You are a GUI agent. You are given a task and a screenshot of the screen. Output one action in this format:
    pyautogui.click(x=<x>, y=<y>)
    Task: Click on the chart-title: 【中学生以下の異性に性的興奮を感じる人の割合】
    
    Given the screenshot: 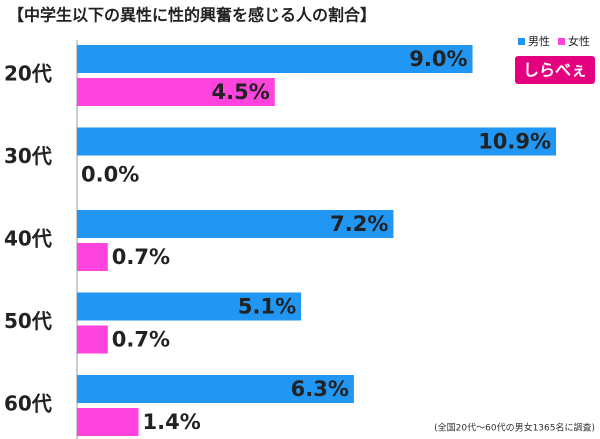 What is the action you would take?
    pyautogui.click(x=192, y=15)
    